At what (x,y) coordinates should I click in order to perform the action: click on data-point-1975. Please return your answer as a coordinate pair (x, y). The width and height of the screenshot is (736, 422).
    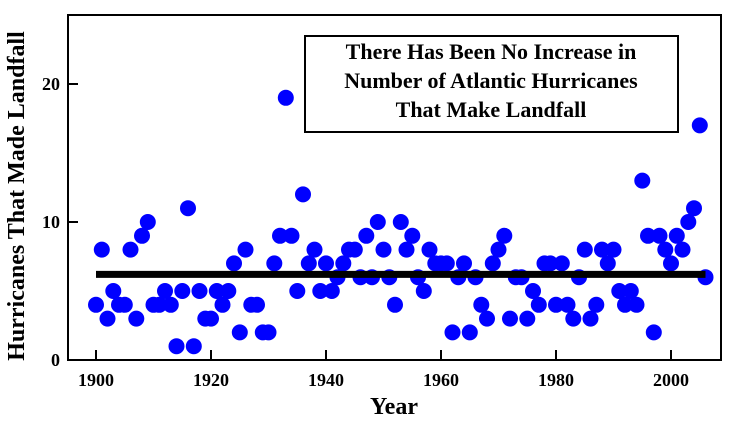
    Looking at the image, I should click on (527, 318).